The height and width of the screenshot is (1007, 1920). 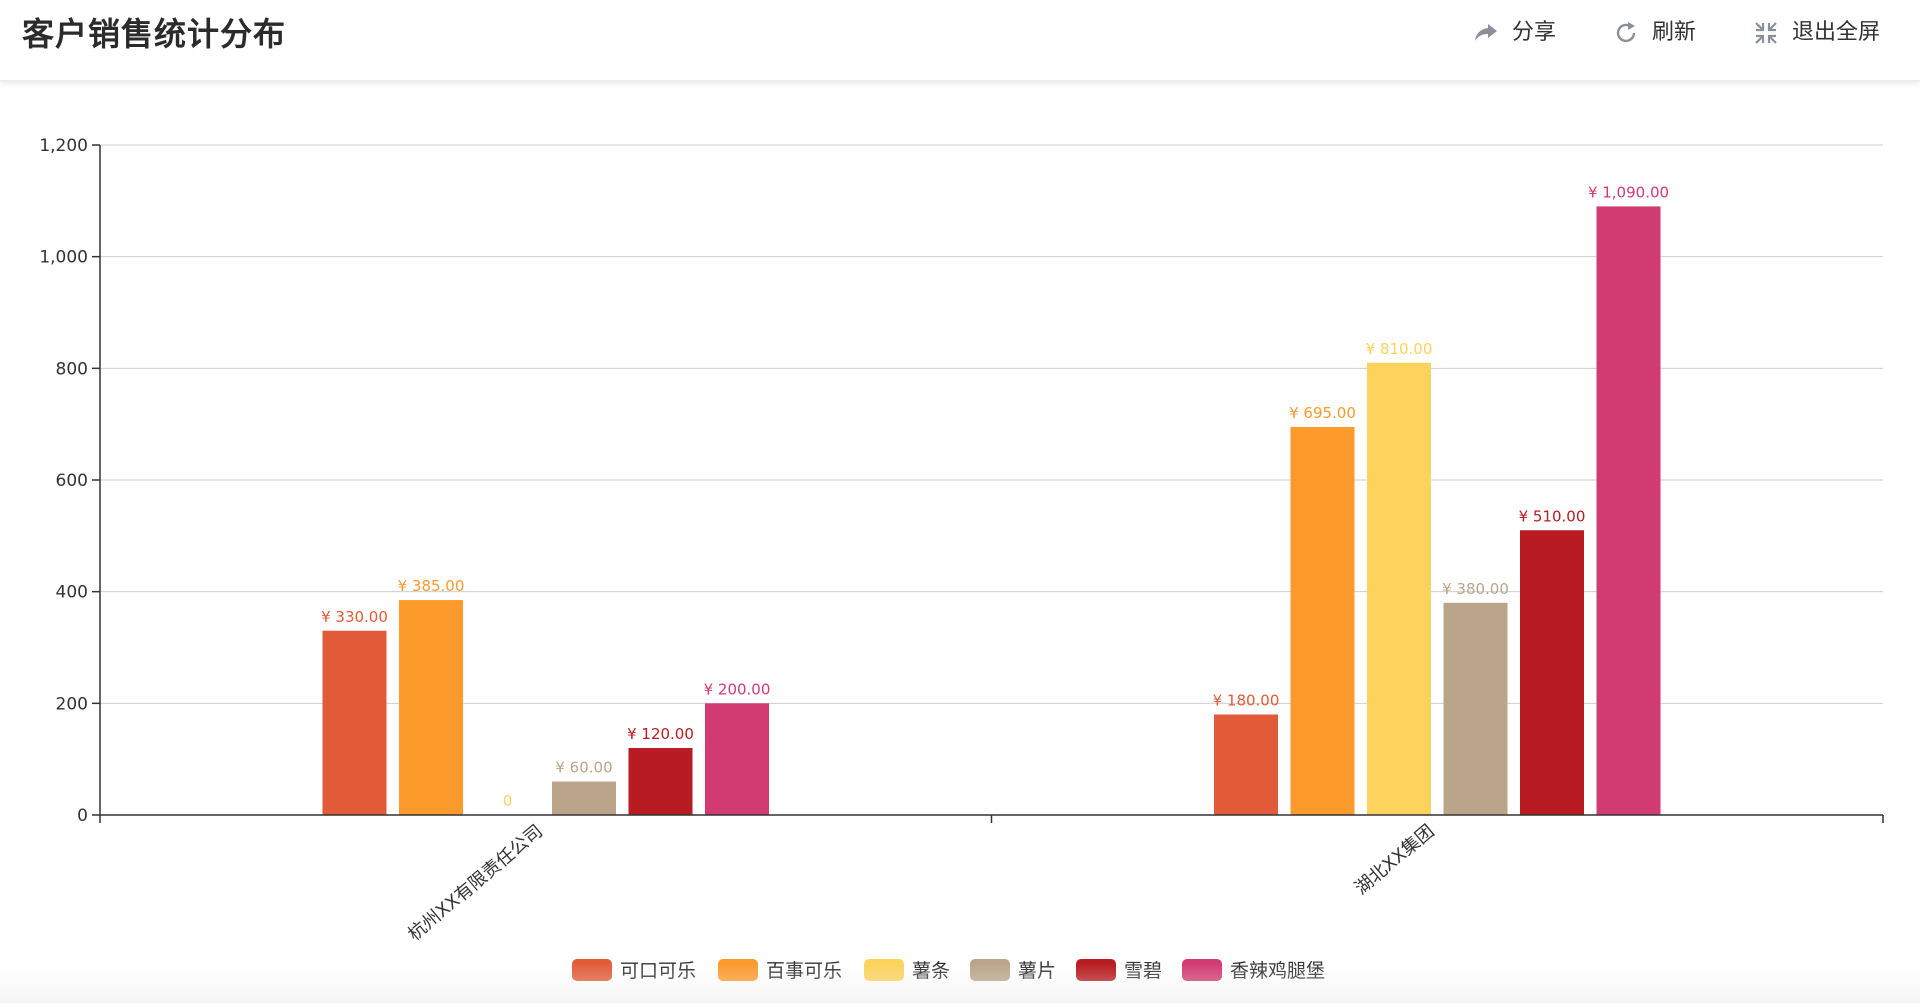 What do you see at coordinates (960, 40) in the screenshot?
I see `header-bar: 客户销售统计分布 分享 刷新 退出全屏` at bounding box center [960, 40].